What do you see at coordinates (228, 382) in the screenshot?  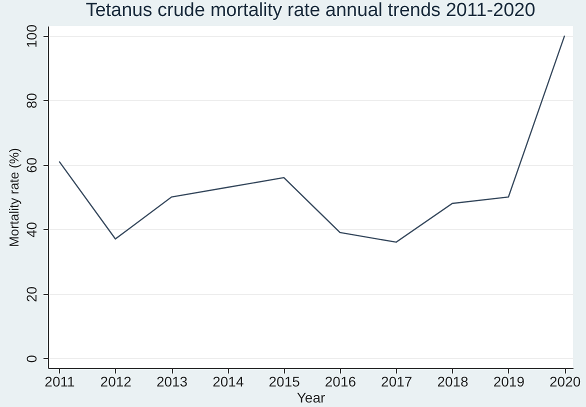 I see `x-tick-label: 2014` at bounding box center [228, 382].